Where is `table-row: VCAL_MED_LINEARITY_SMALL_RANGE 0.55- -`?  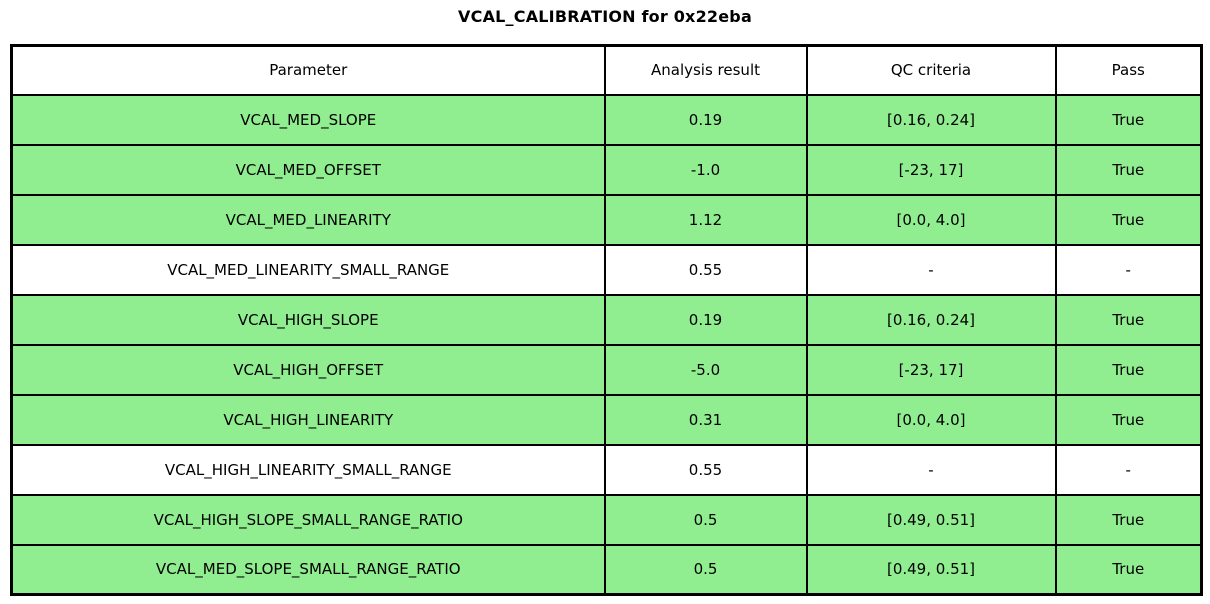
table-row: VCAL_MED_LINEARITY_SMALL_RANGE 0.55- - is located at coordinates (606, 269).